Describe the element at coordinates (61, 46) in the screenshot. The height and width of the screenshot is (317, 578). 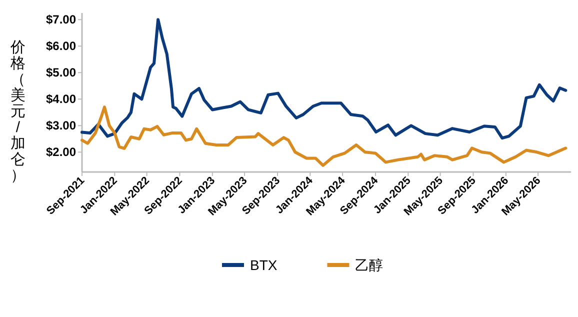
I see `y-tick-label: $6.00` at that location.